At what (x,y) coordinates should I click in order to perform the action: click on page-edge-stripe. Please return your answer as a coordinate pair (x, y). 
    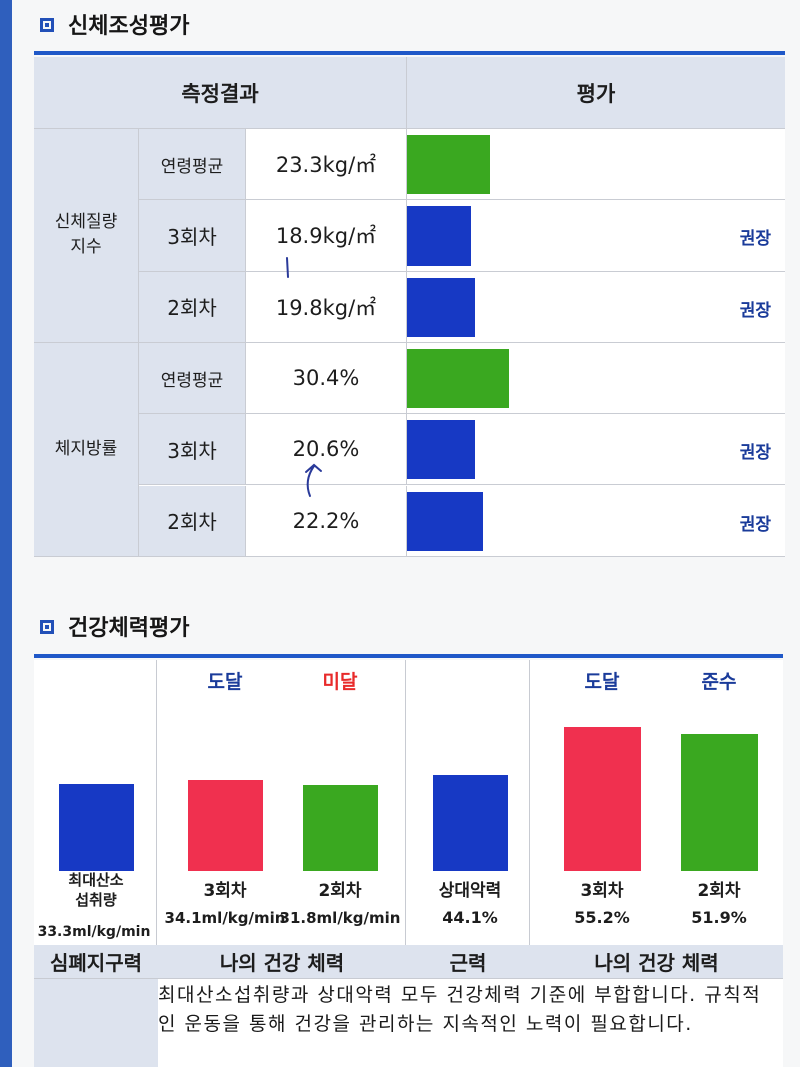
    Looking at the image, I should click on (6, 533).